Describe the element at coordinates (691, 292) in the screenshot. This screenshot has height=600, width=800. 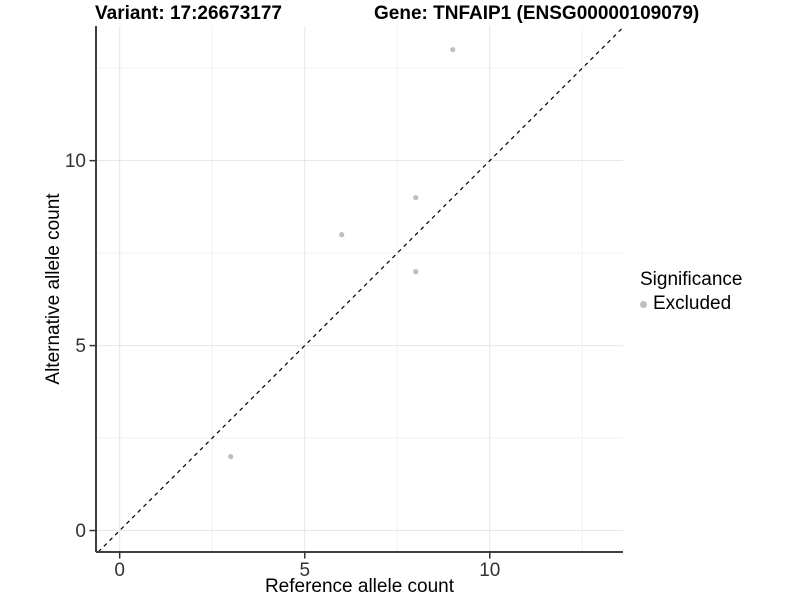
I see `legend: Significance Excluded` at that location.